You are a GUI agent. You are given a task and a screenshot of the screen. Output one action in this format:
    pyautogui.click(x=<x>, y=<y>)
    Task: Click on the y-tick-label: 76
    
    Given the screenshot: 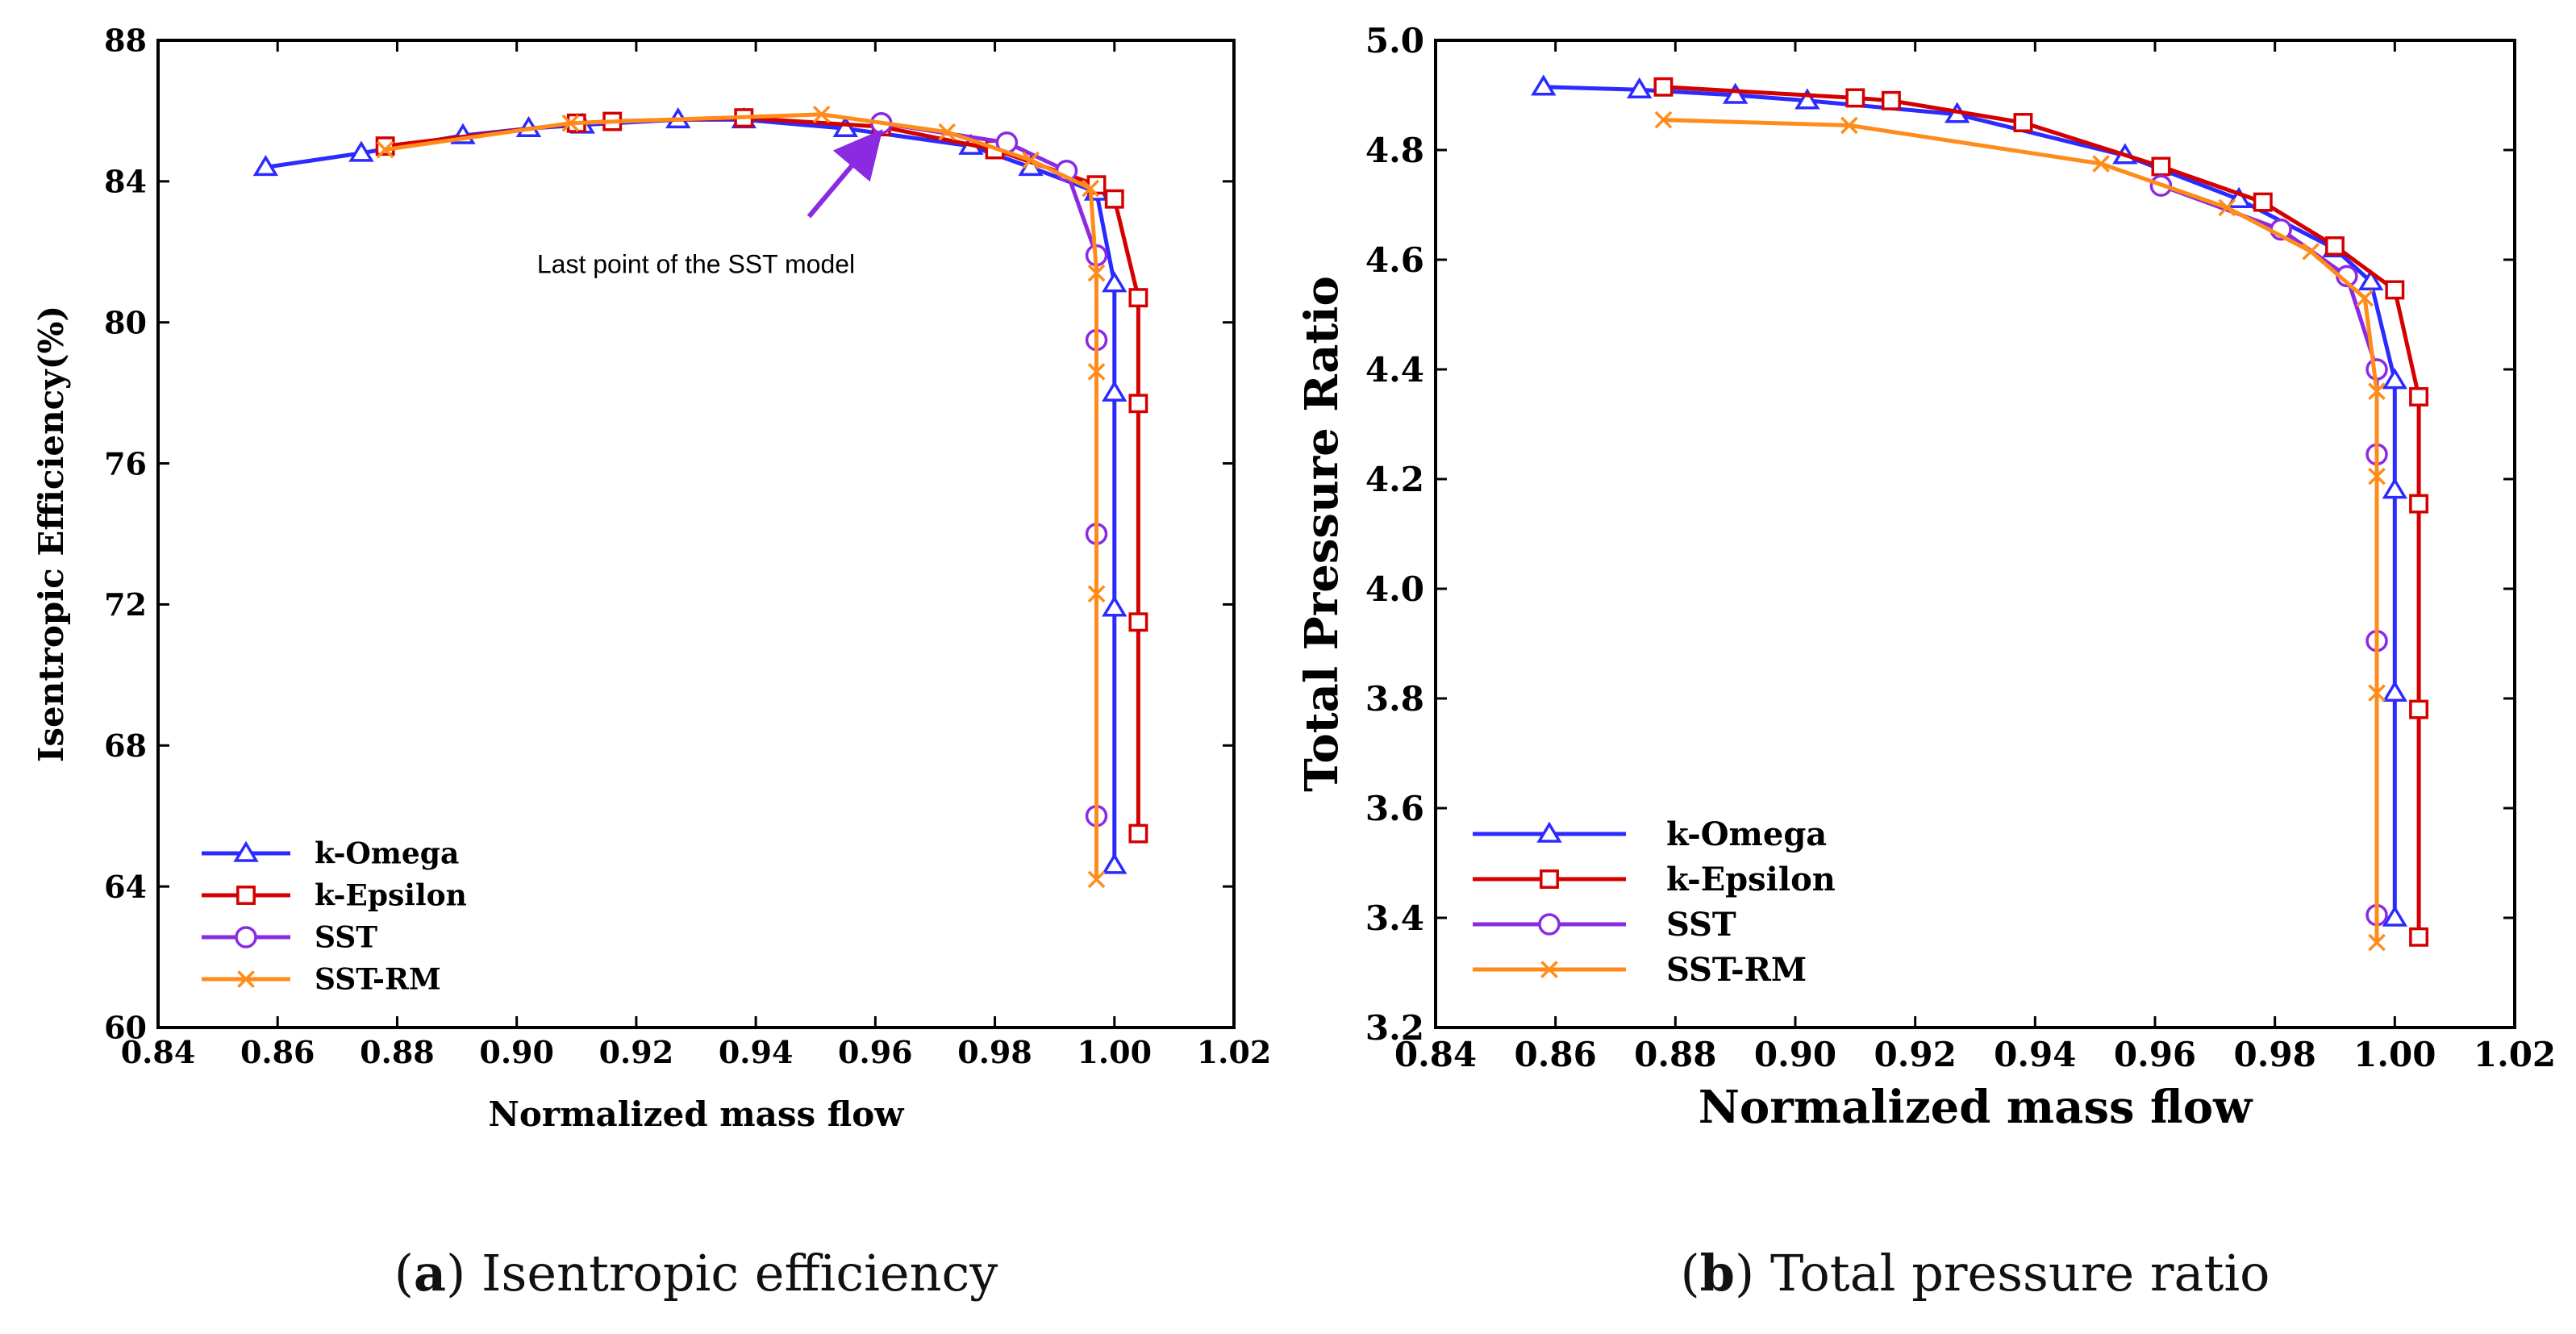 What is the action you would take?
    pyautogui.click(x=125, y=463)
    